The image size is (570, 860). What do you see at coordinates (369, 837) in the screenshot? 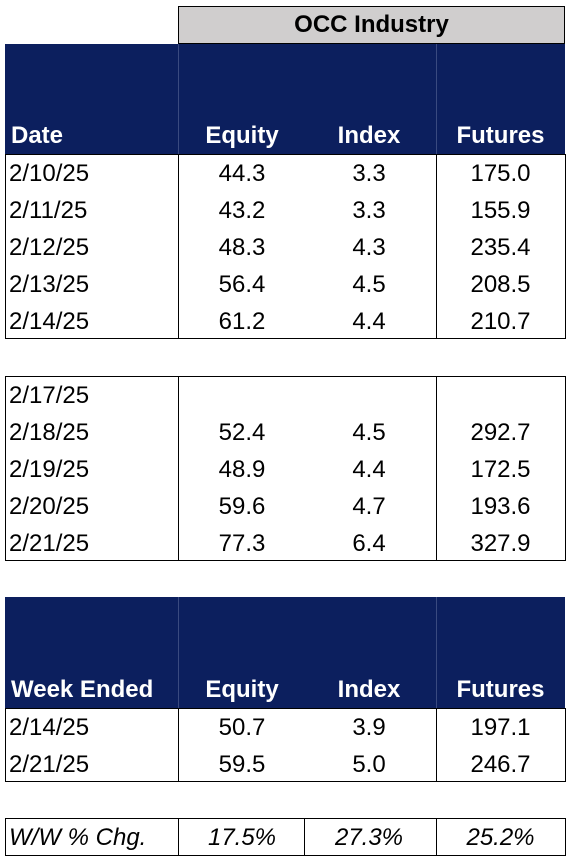
I see `change-index: 27.3%` at bounding box center [369, 837].